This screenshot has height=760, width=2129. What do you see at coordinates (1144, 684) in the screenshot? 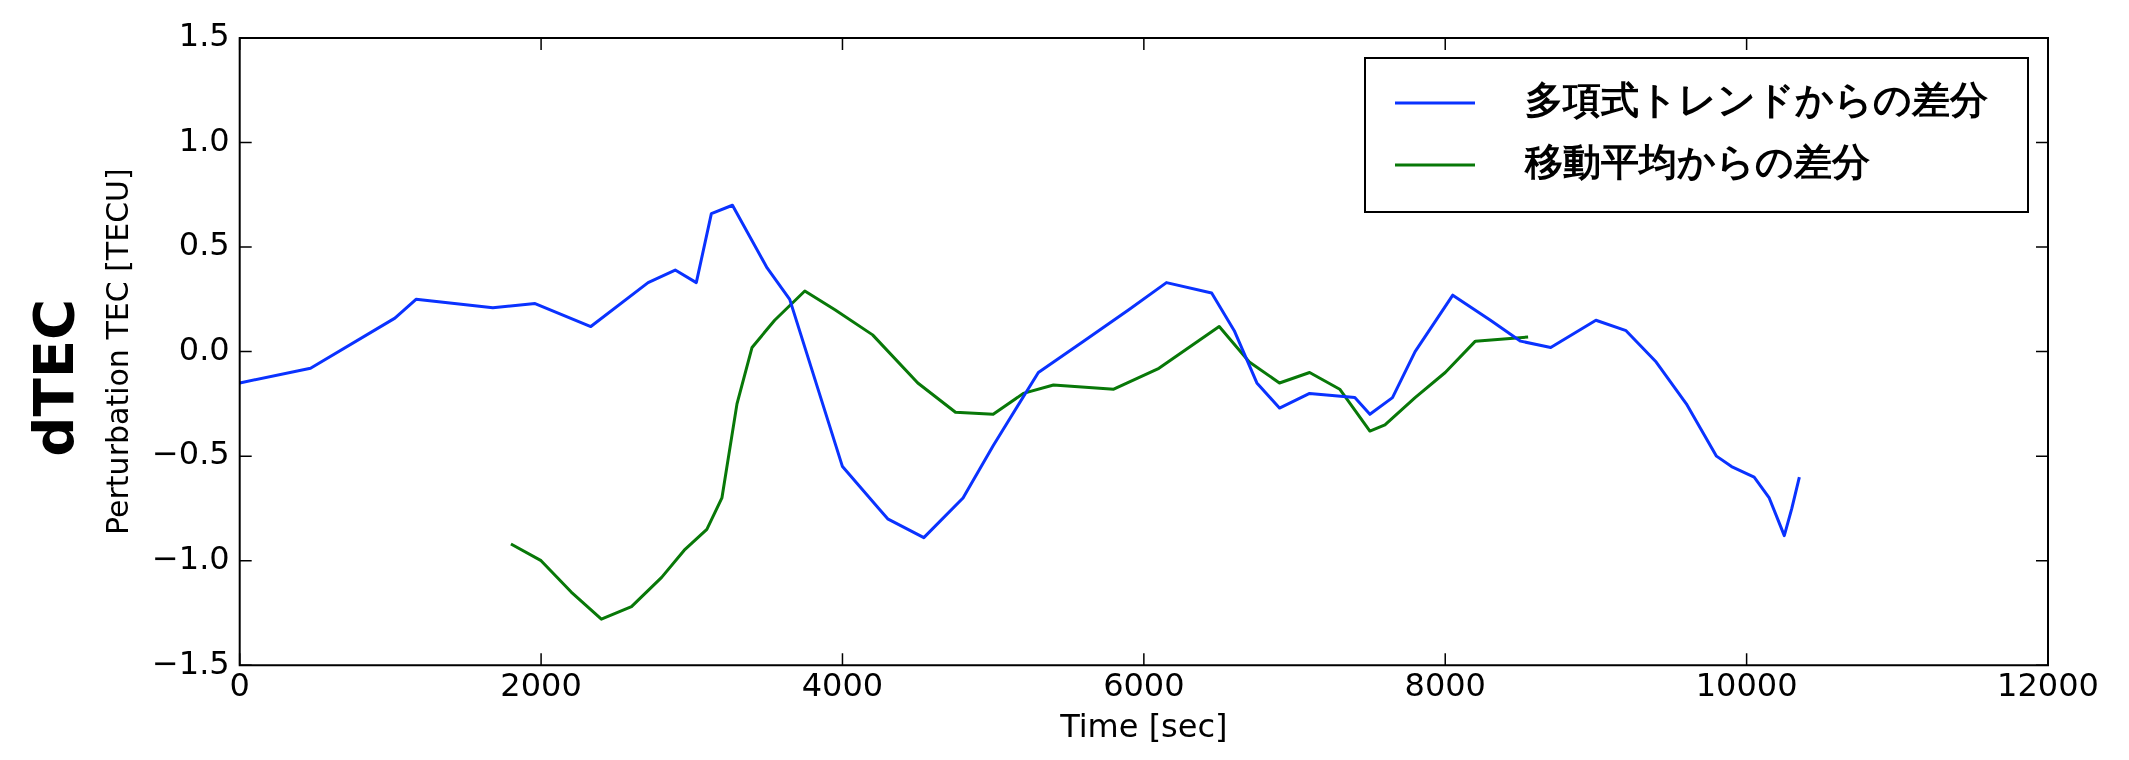
I see `x-tick-label: 6000` at bounding box center [1144, 684].